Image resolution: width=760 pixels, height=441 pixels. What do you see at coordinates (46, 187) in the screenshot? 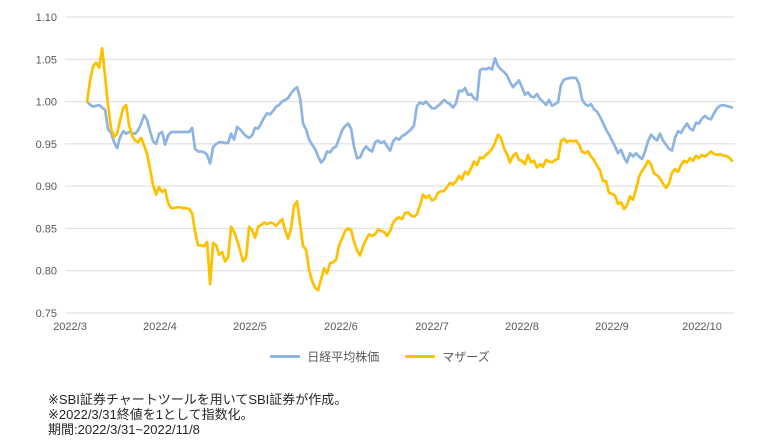
I see `y-axis-tick-label: 0.90` at bounding box center [46, 187].